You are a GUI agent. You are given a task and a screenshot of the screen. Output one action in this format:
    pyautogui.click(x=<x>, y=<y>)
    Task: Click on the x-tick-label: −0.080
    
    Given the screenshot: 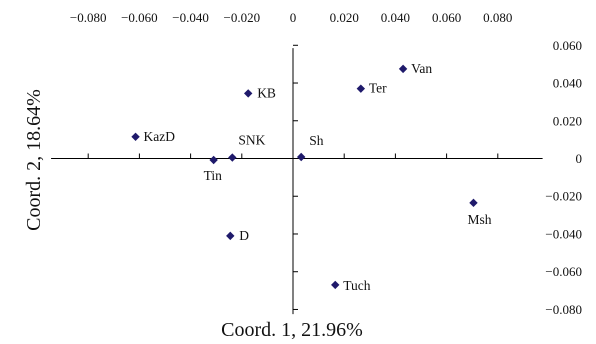 What is the action you would take?
    pyautogui.click(x=88, y=17)
    